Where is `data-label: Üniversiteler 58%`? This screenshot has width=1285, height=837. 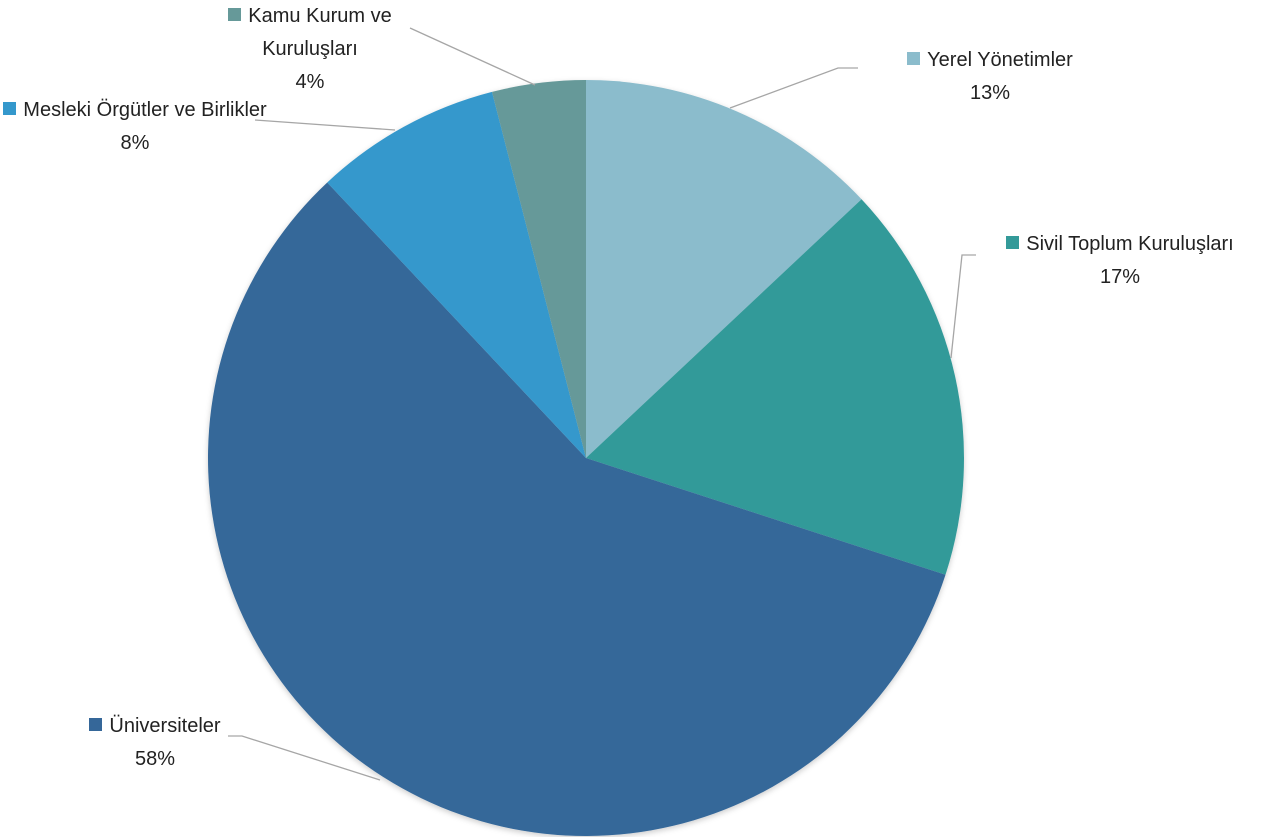
data-label: Üniversiteler 58% is located at coordinates (155, 743).